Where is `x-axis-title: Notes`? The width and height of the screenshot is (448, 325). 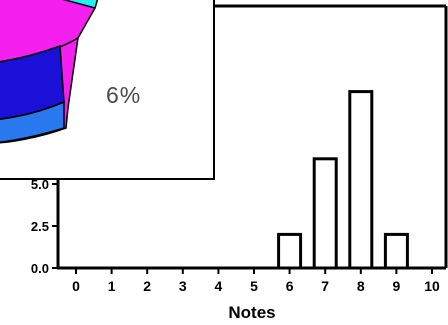 x-axis-title: Notes is located at coordinates (251, 312).